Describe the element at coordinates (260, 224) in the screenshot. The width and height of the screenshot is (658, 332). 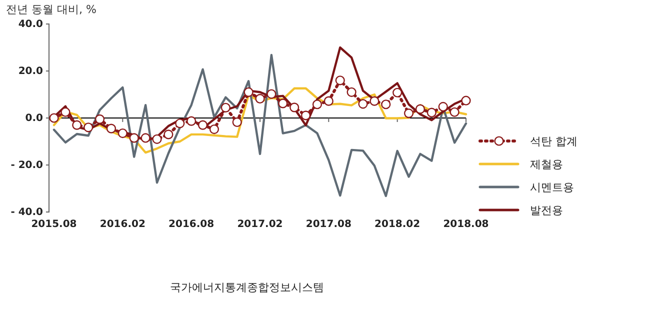
I see `x-tick-label: 2017.02` at that location.